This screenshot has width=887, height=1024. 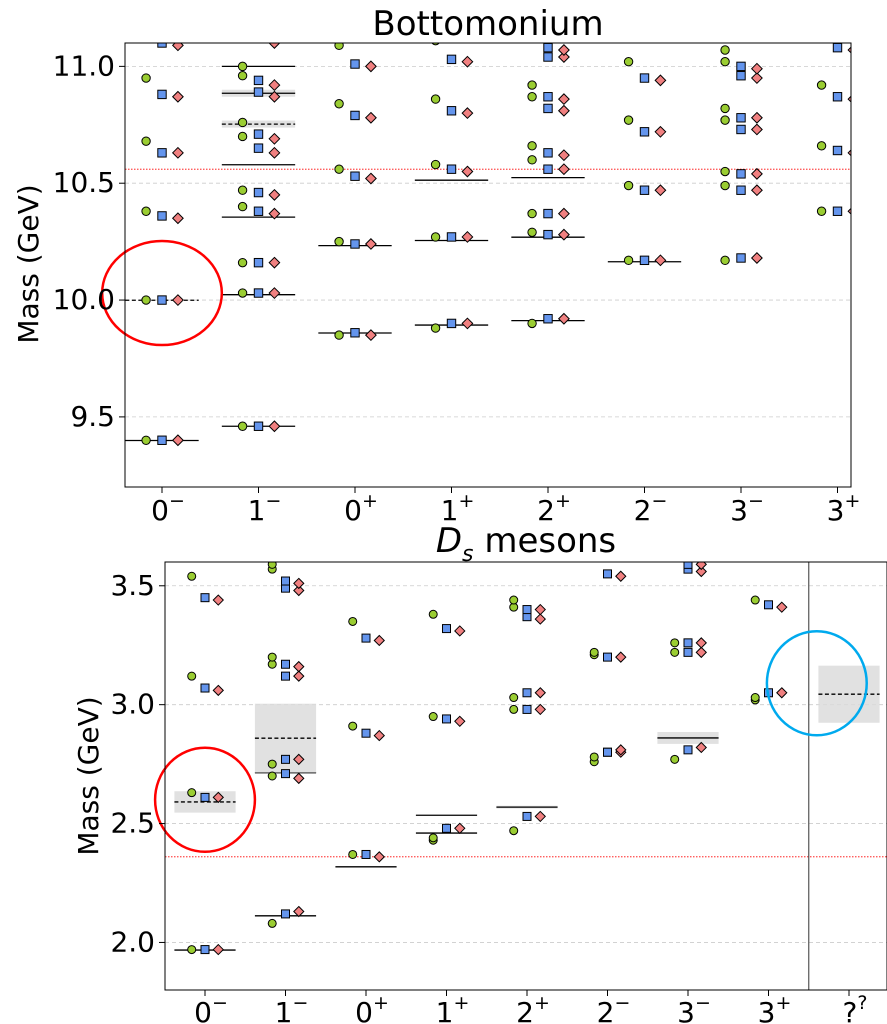 I want to click on xtick-label: 1−, so click(x=265, y=508).